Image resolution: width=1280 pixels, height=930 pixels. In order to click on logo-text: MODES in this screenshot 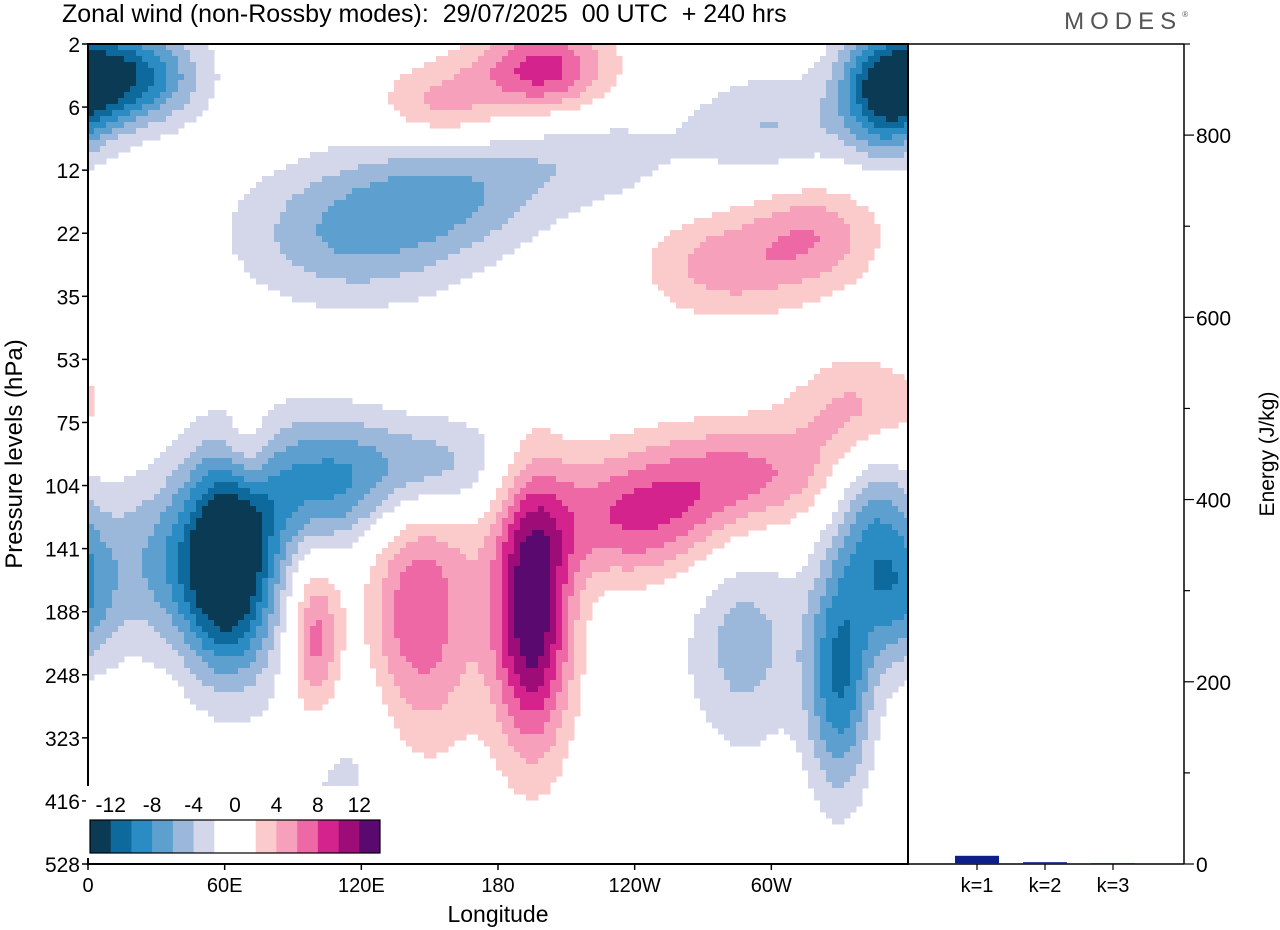, I will do `click(1123, 21)`.